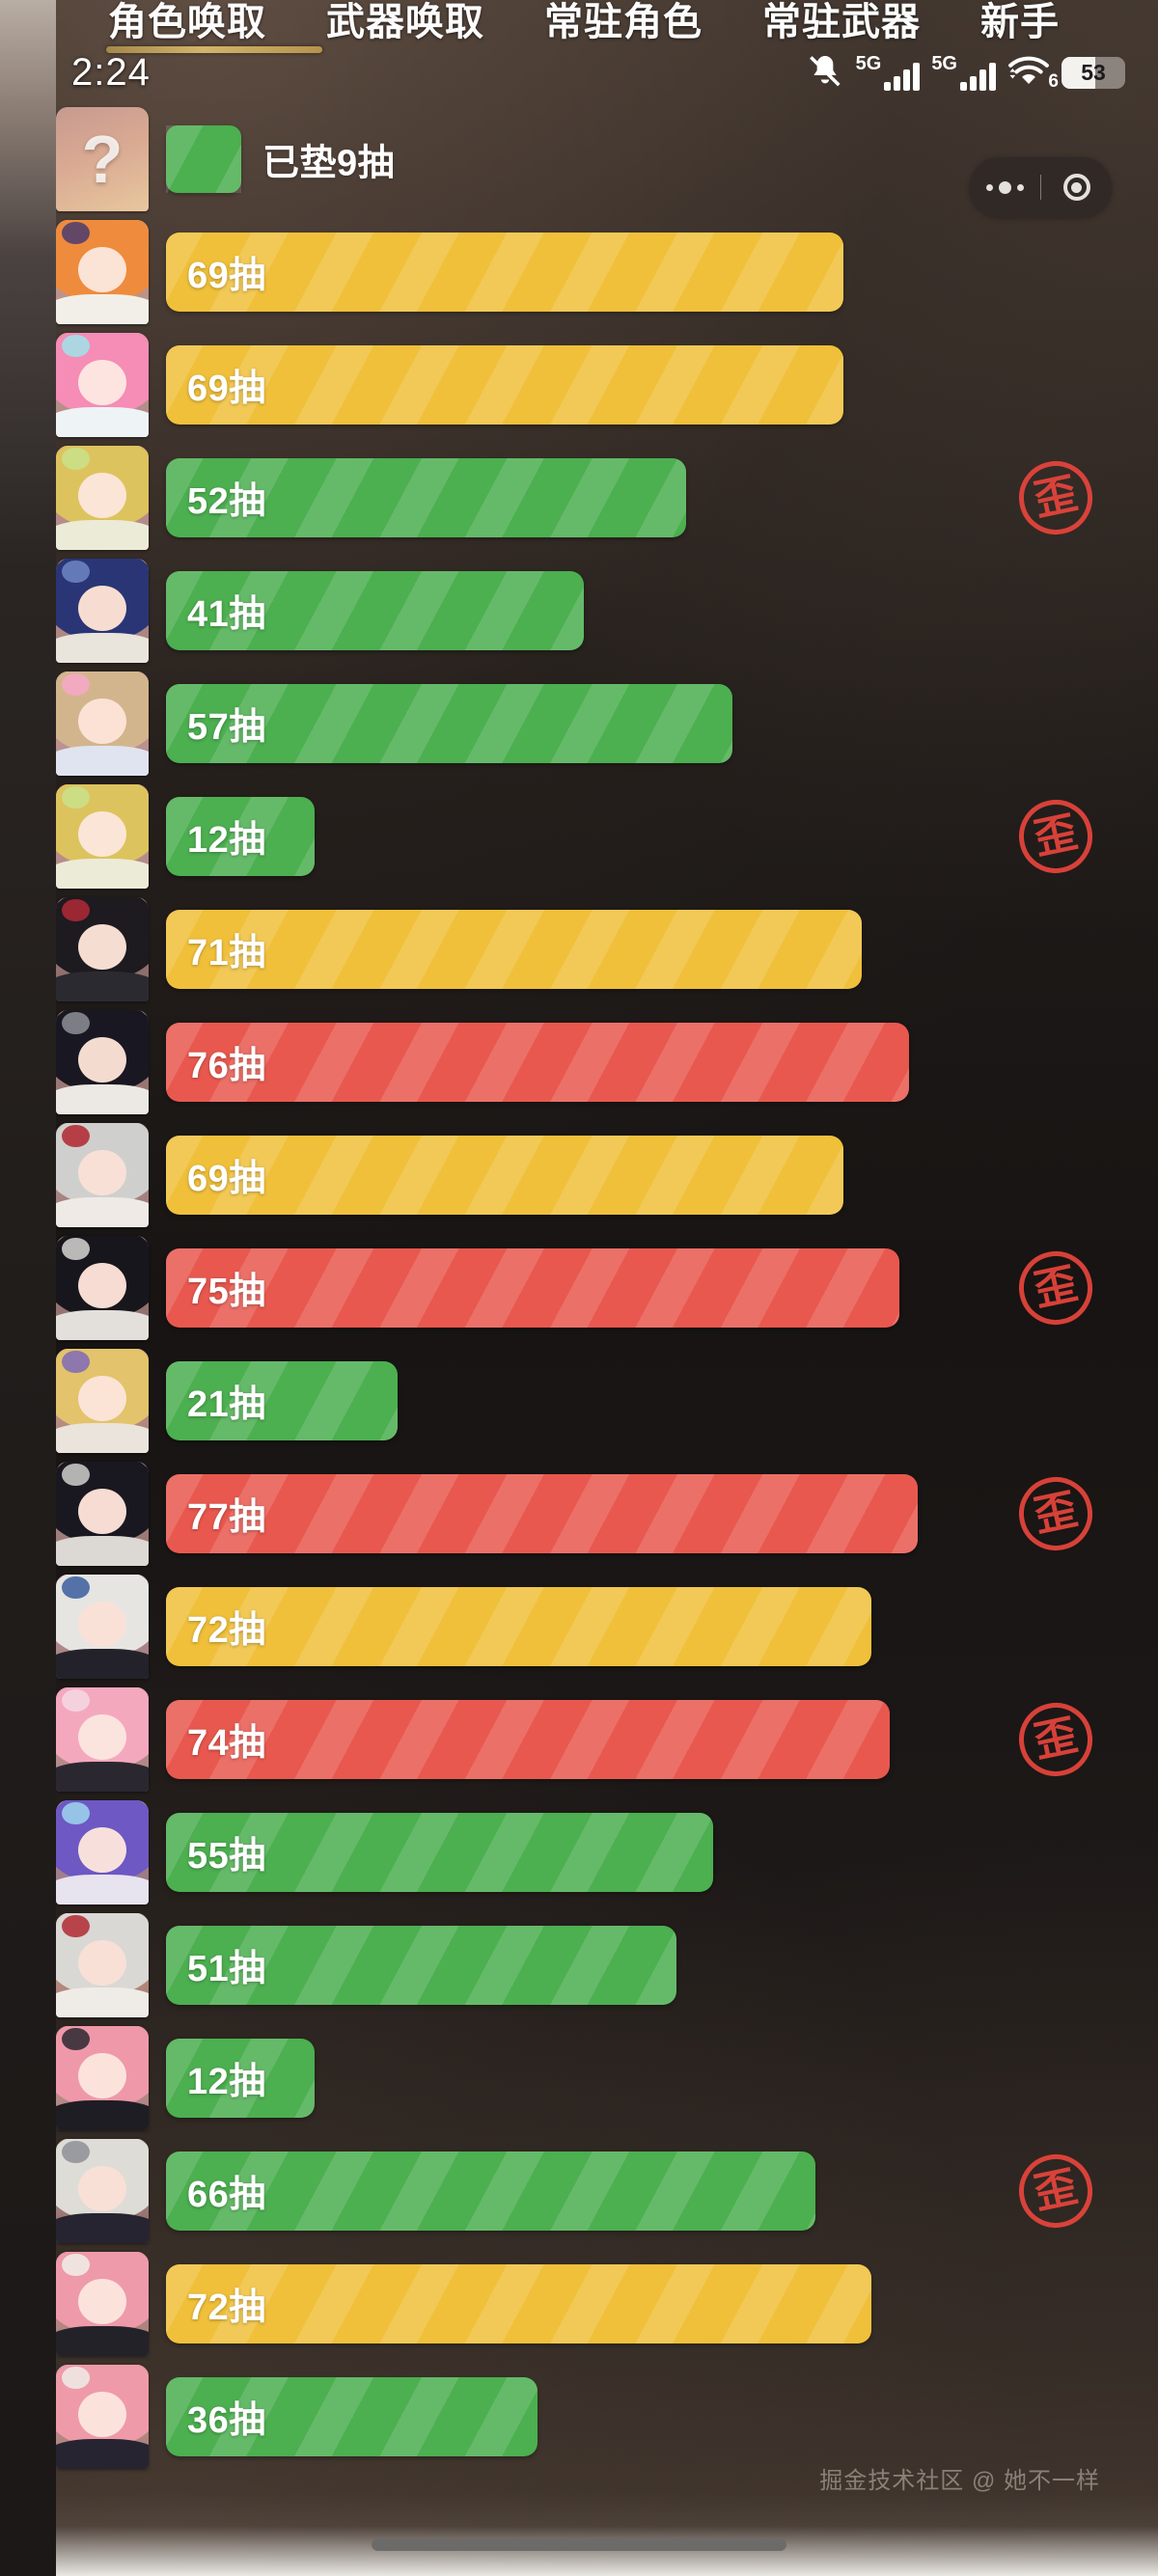  What do you see at coordinates (282, 1400) in the screenshot?
I see `pull-count-bar: 21抽` at bounding box center [282, 1400].